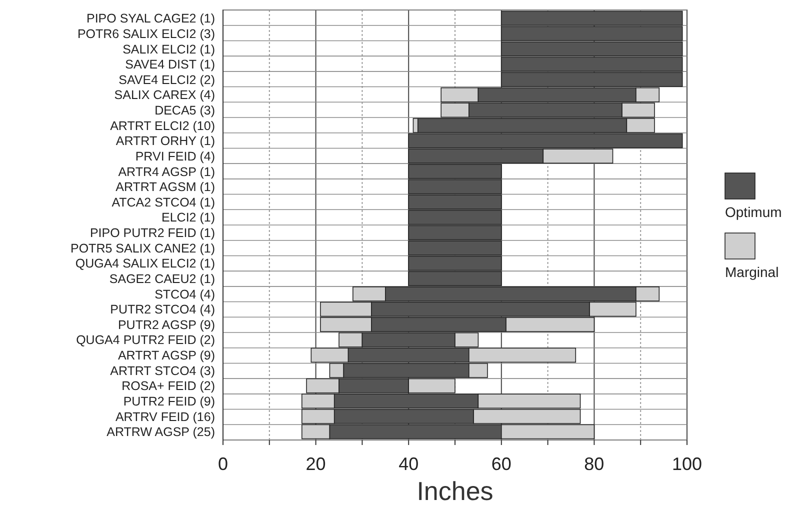  I want to click on y-tick-label: ARTRT AGSP (9), so click(166, 355).